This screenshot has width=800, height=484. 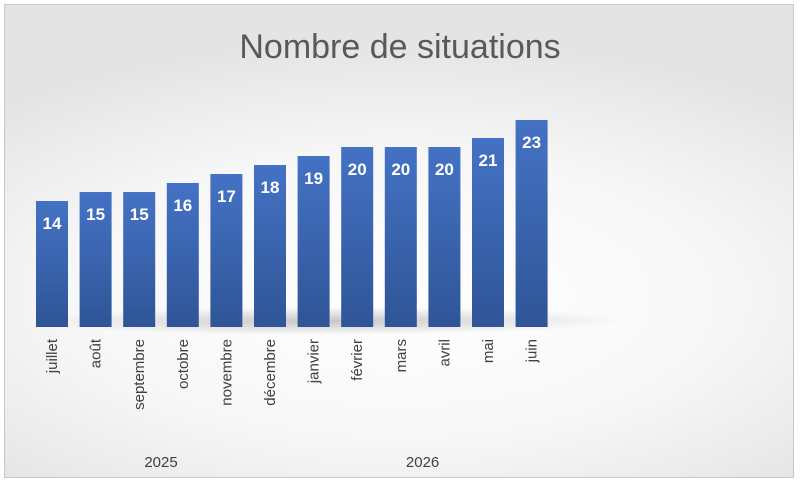 What do you see at coordinates (183, 364) in the screenshot?
I see `x-tick-label: octobre` at bounding box center [183, 364].